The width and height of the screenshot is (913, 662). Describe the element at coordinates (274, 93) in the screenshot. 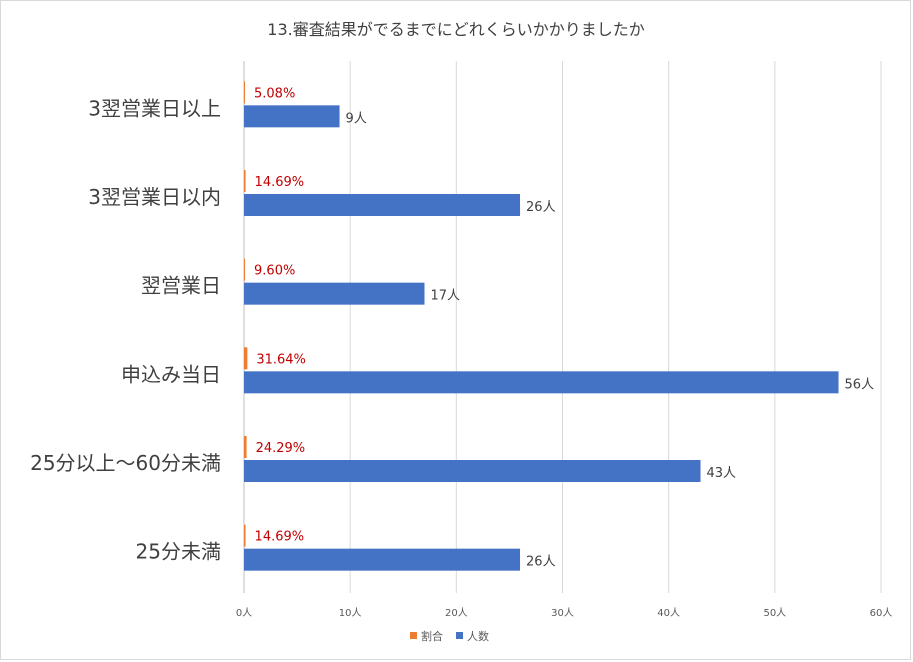

I see `data-label-ratio: 5.08%` at that location.